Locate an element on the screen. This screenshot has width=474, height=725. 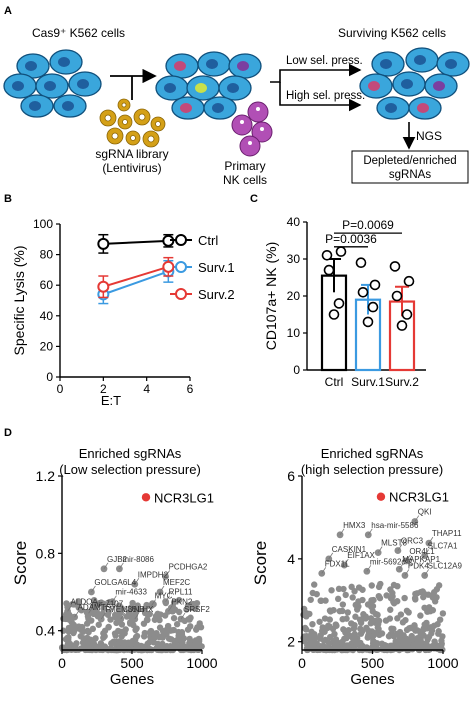
gene-label: MEF2C is located at coordinates (176, 582).